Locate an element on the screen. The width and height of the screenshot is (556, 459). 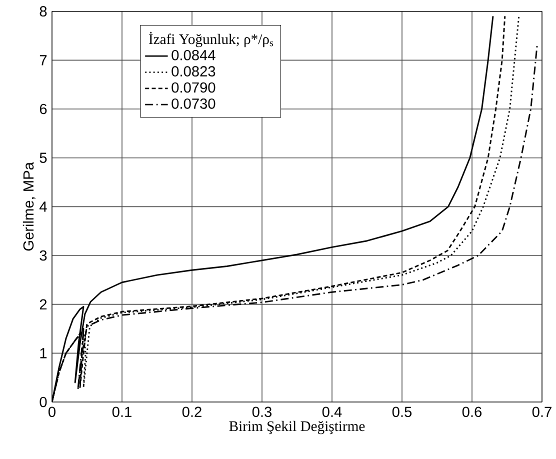
y-tick-label: 8 is located at coordinates (43, 11).